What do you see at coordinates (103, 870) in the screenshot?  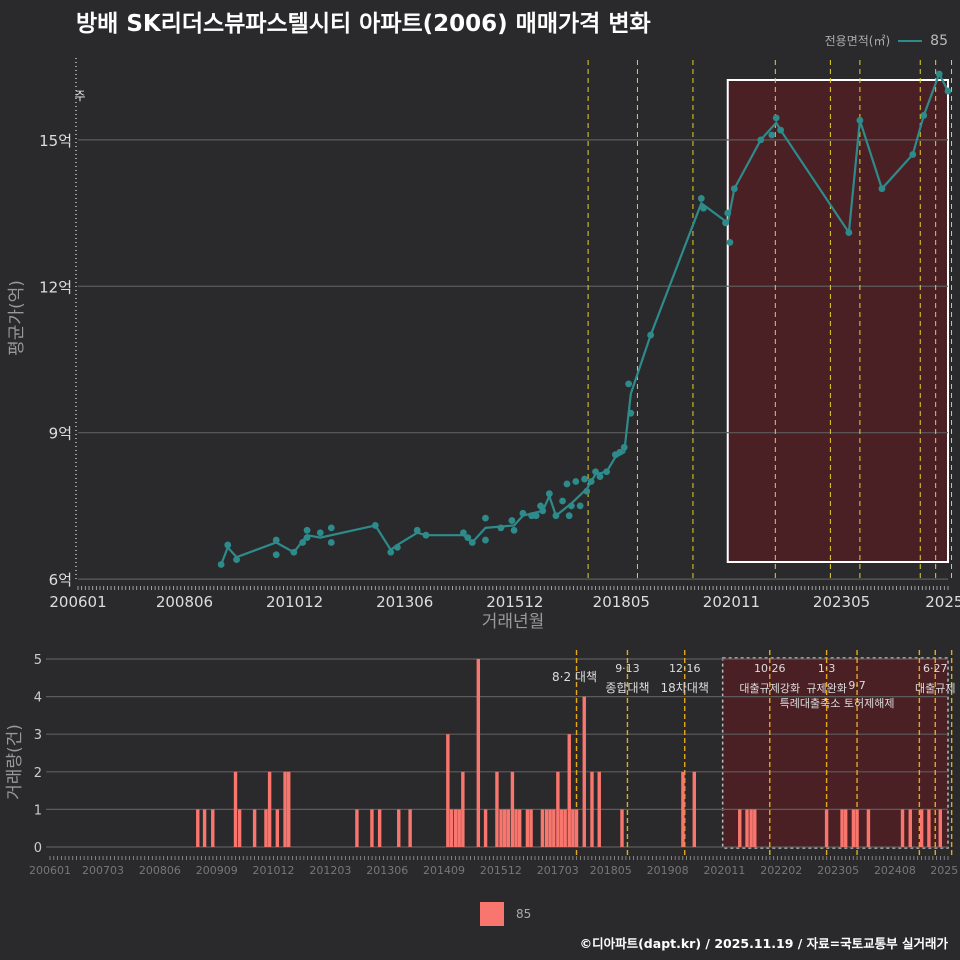 I see `bar-xtick-label: 200703` at bounding box center [103, 870].